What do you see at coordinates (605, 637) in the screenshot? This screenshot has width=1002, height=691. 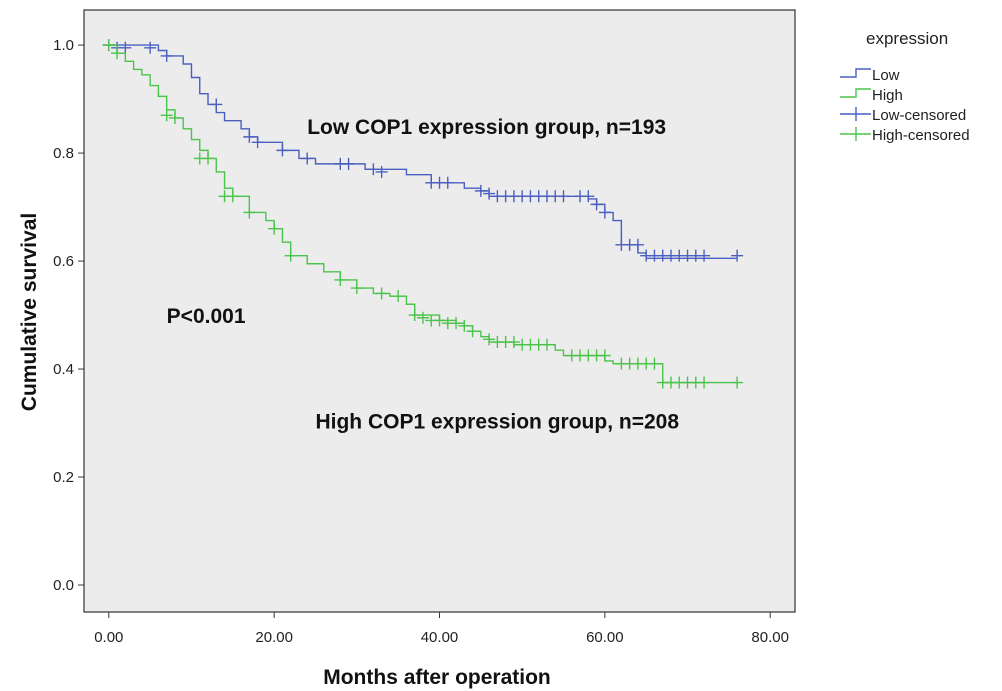 I see `x-tick-label: 60.00` at bounding box center [605, 637].